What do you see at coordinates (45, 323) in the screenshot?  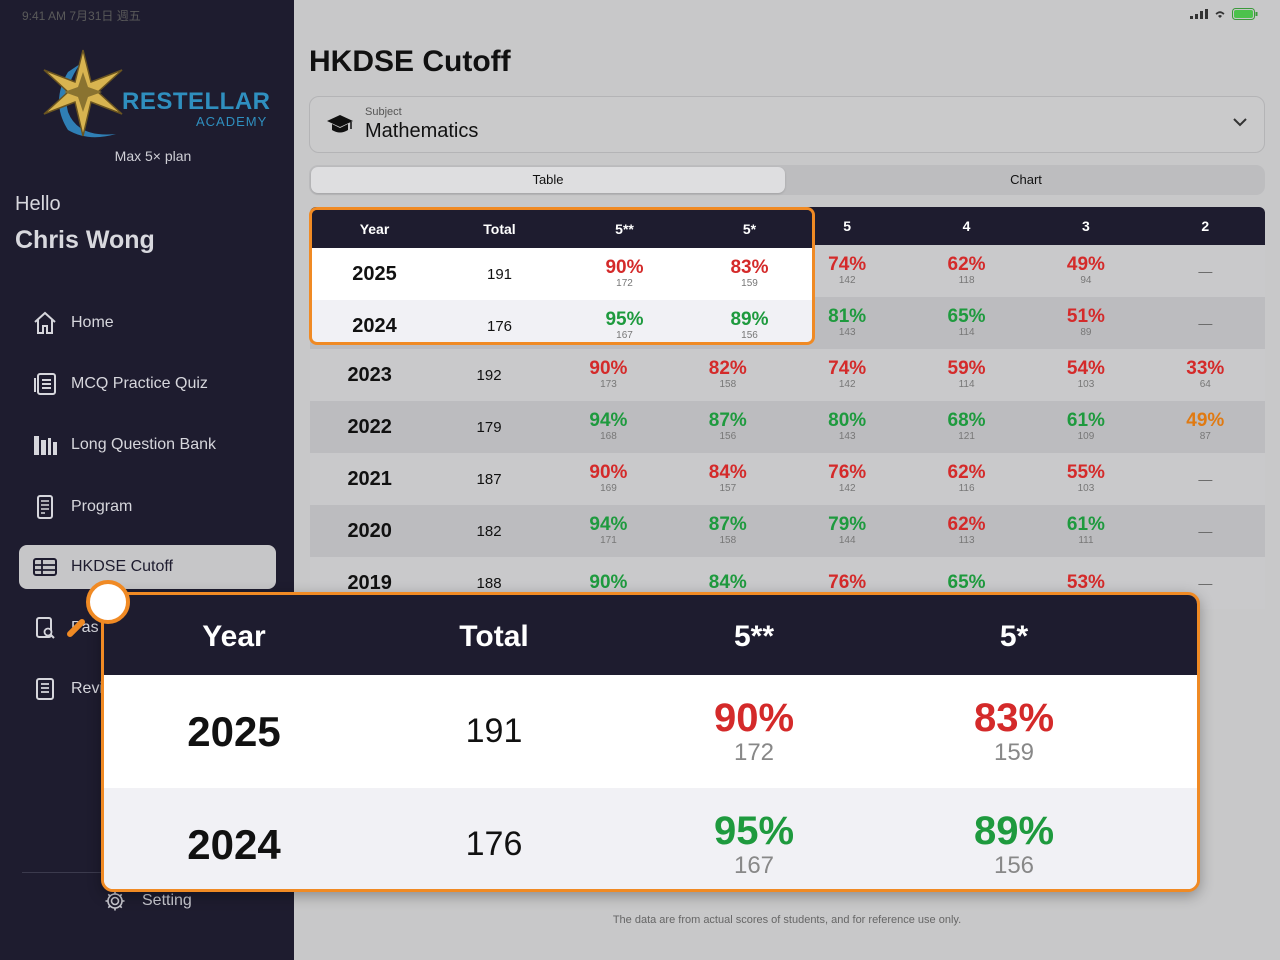 I see `home-icon` at bounding box center [45, 323].